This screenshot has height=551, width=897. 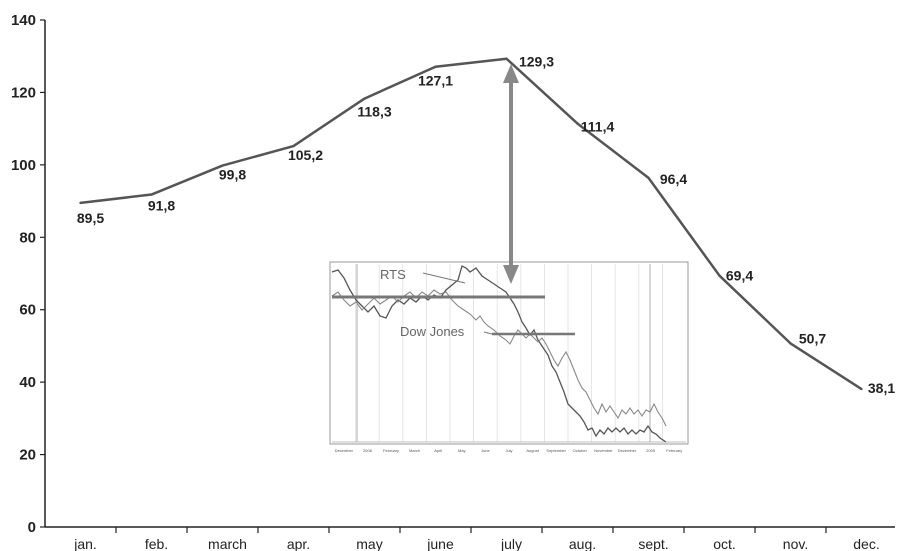 I want to click on inset-x-tick-label: May, so click(x=462, y=450).